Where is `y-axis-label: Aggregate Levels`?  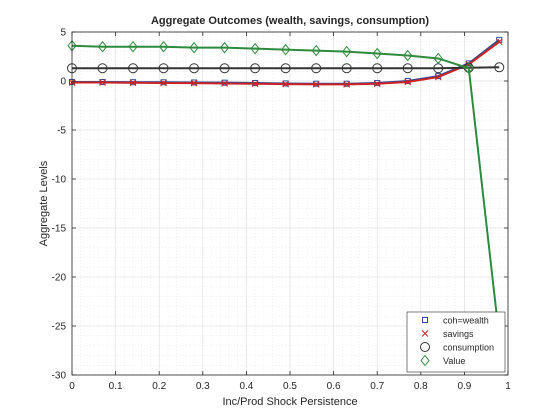 y-axis-label: Aggregate Levels is located at coordinates (44, 203).